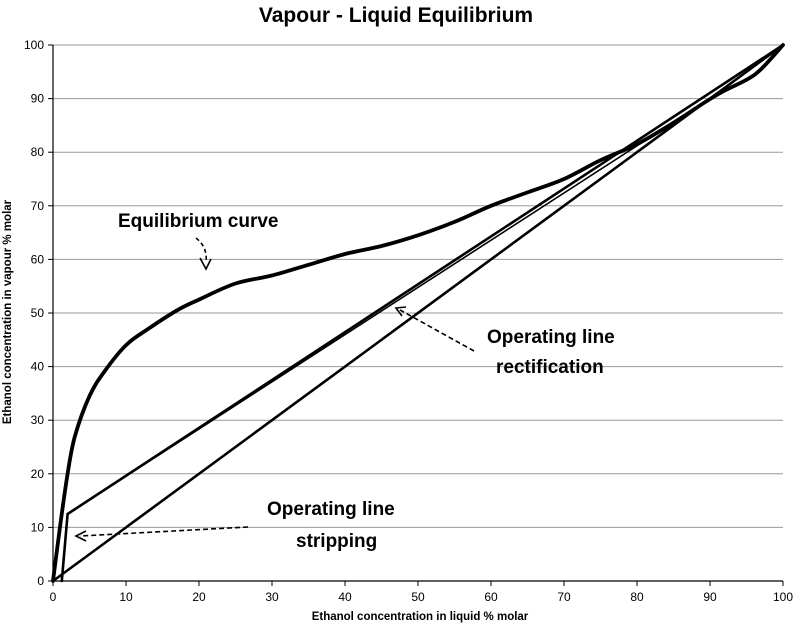  I want to click on x-tick-label: 60, so click(491, 597).